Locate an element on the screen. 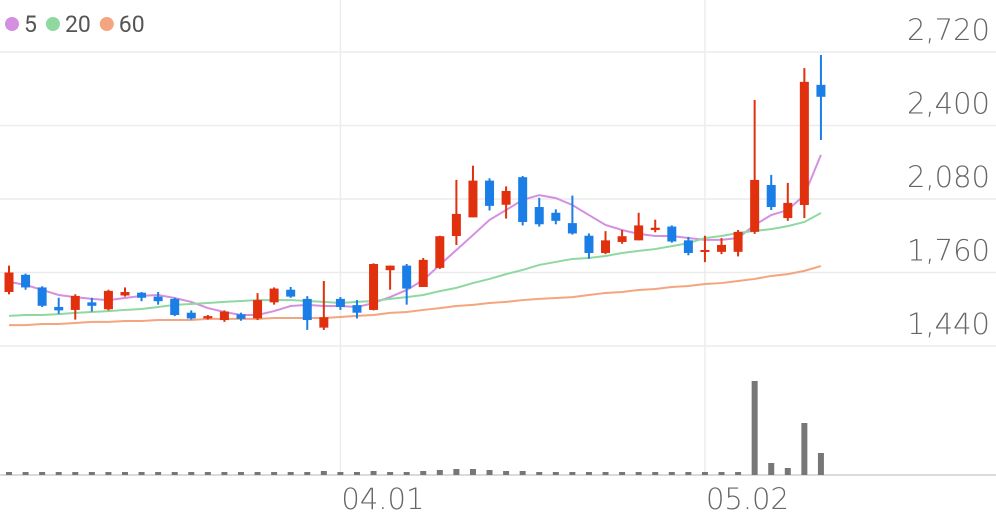 The image size is (996, 519). y-tick-label: 2,080 is located at coordinates (948, 177).